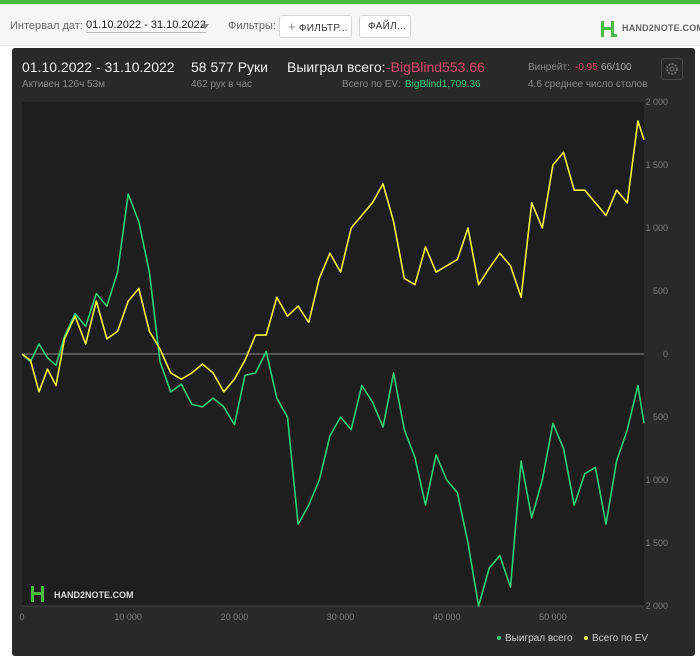  I want to click on top-accent-bar, so click(350, 2).